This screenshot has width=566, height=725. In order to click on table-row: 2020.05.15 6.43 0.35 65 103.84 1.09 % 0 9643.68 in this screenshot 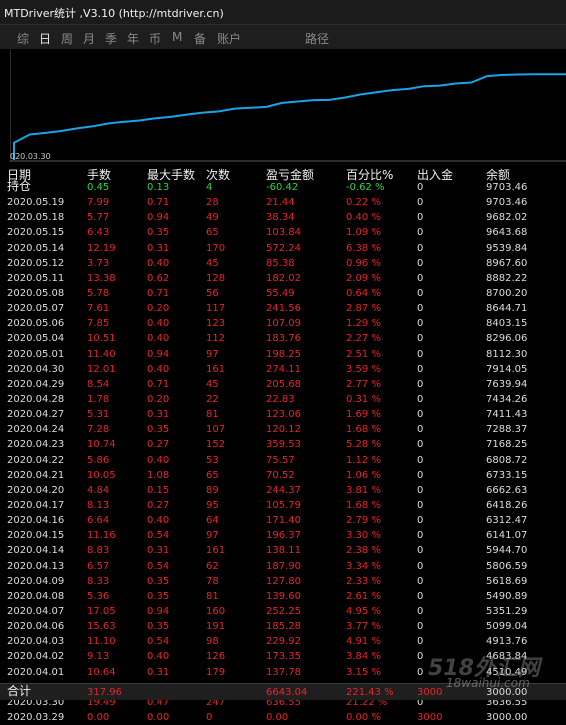, I will do `click(283, 232)`.